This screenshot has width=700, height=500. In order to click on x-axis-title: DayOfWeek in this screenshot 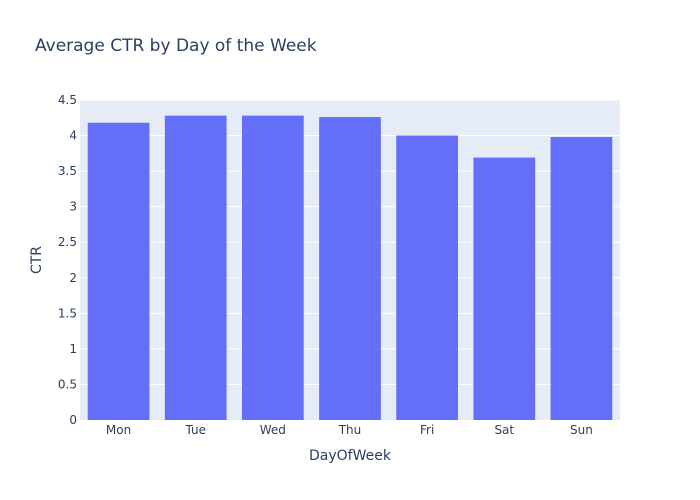, I will do `click(350, 456)`.